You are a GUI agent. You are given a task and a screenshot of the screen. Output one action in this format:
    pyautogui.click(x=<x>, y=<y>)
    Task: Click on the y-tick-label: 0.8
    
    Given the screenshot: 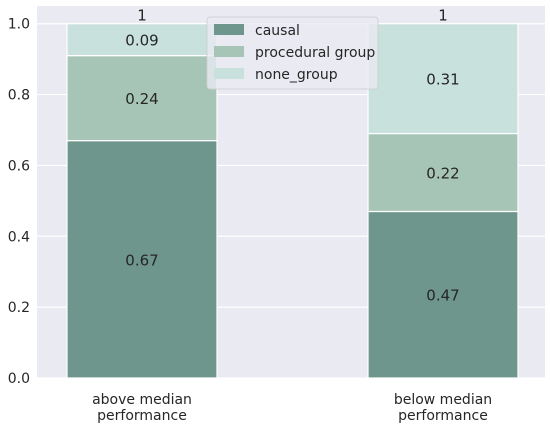 What is the action you would take?
    pyautogui.click(x=19, y=96)
    